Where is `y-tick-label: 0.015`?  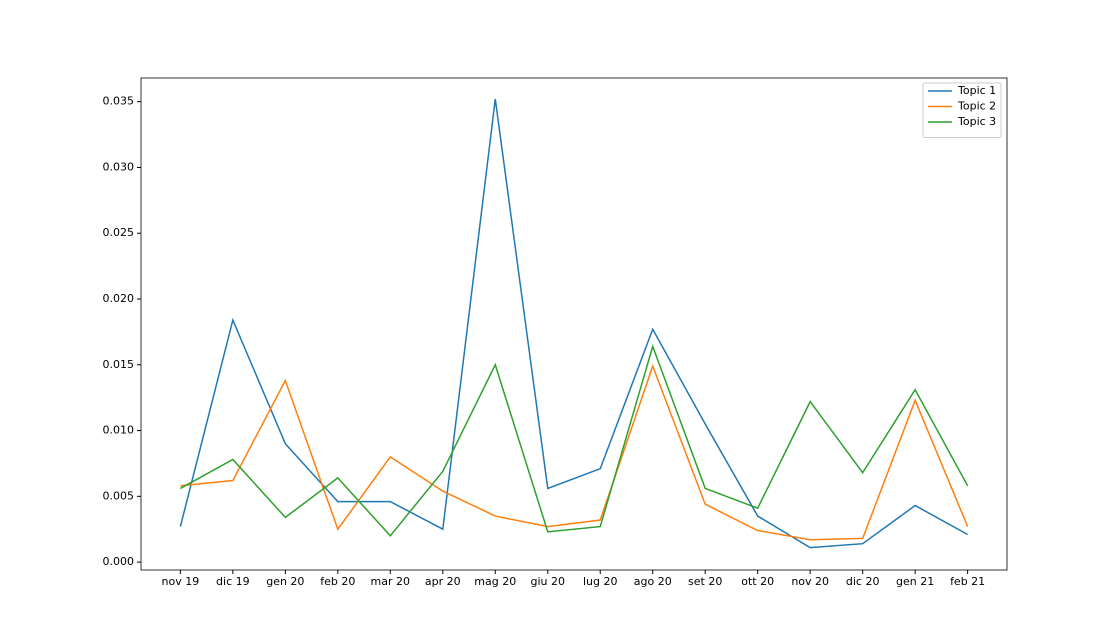 y-tick-label: 0.015 is located at coordinates (119, 364).